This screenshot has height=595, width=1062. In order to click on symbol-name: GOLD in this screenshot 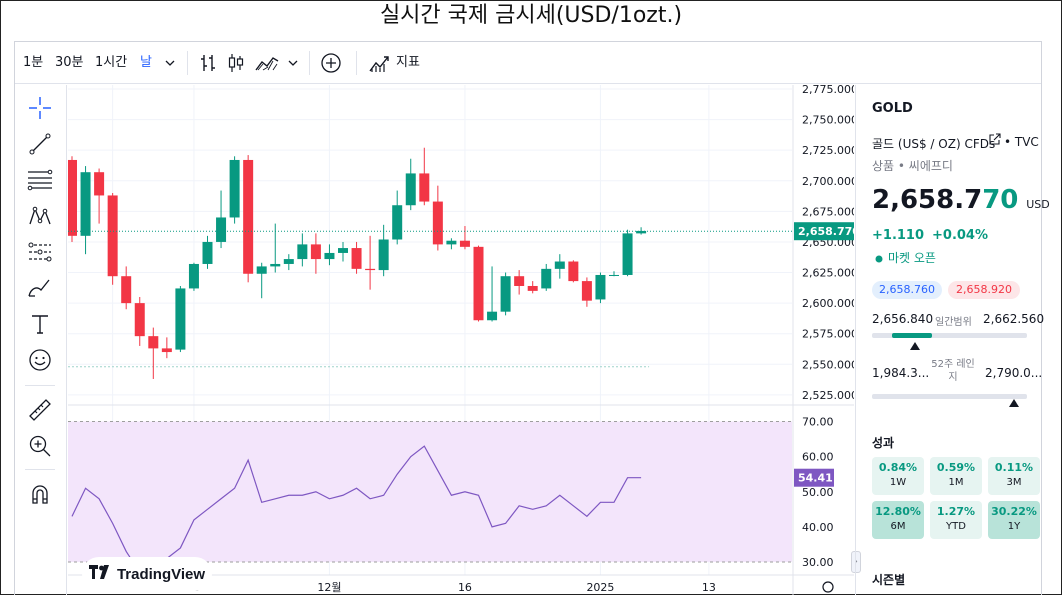, I will do `click(892, 108)`.